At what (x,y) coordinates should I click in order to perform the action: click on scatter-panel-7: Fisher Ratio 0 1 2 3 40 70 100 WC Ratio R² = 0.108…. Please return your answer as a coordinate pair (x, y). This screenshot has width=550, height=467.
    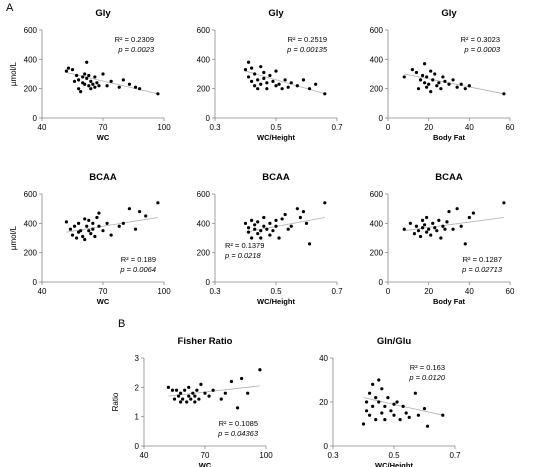
    Looking at the image, I should click on (192, 401).